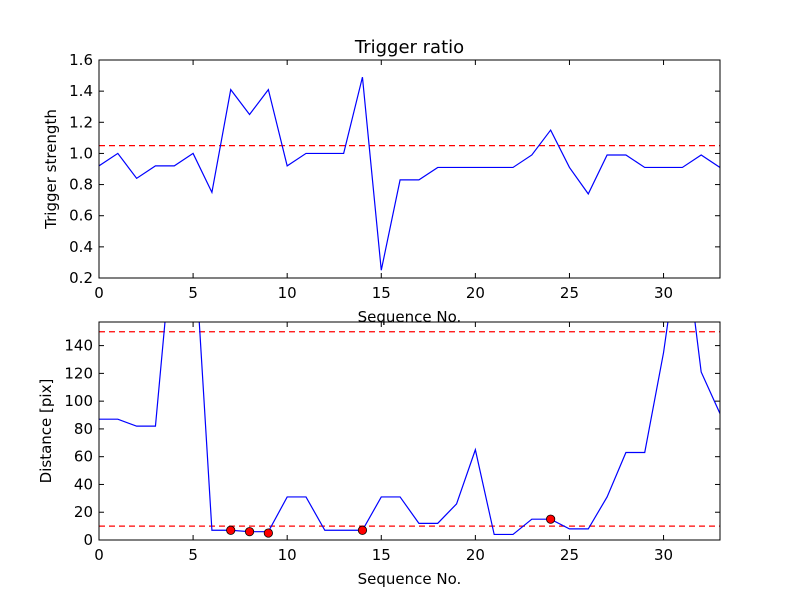 The width and height of the screenshot is (800, 600). What do you see at coordinates (46, 431) in the screenshot?
I see `bottom-y-axis-label: Distance [pix]` at bounding box center [46, 431].